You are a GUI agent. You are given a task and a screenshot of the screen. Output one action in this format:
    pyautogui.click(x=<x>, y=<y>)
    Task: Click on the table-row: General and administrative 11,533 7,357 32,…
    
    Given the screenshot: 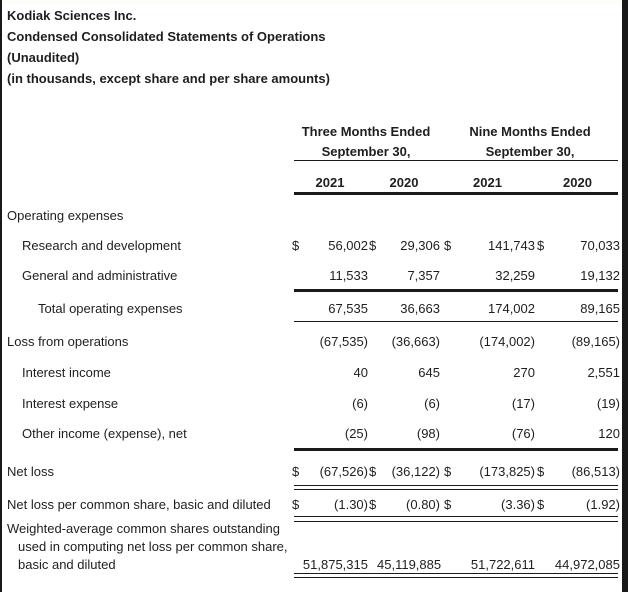 What is the action you would take?
    pyautogui.click(x=314, y=277)
    